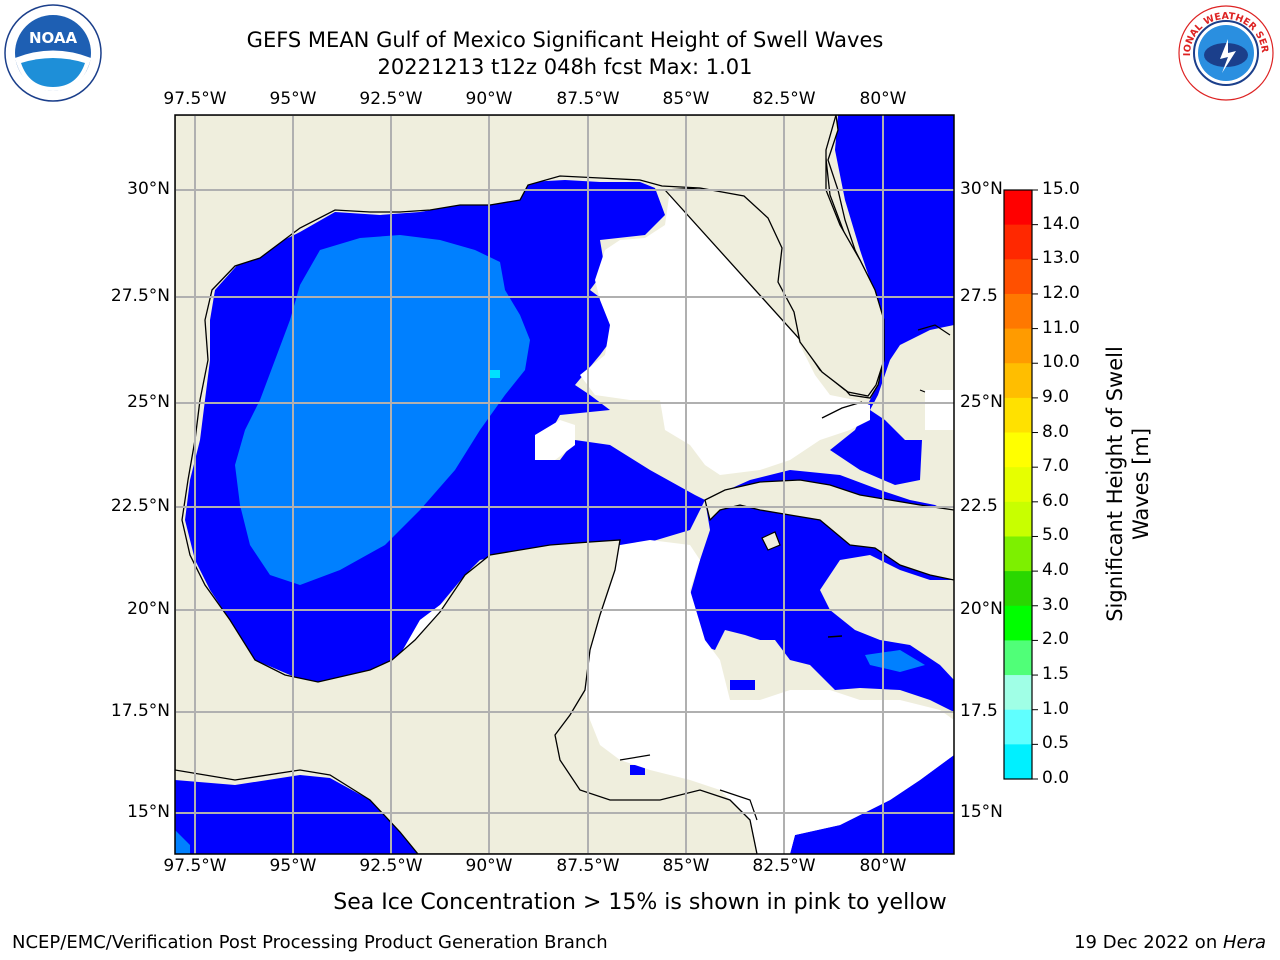  What do you see at coordinates (1056, 708) in the screenshot?
I see `colorbar-tick-label: 1.0` at bounding box center [1056, 708].